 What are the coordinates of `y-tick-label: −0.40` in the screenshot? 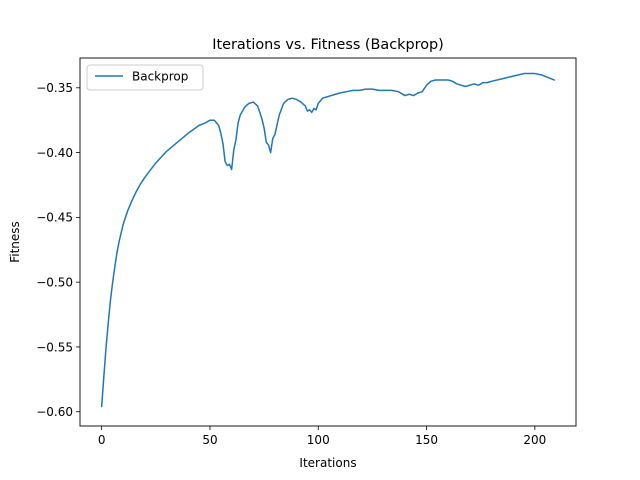 It's located at (54, 153).